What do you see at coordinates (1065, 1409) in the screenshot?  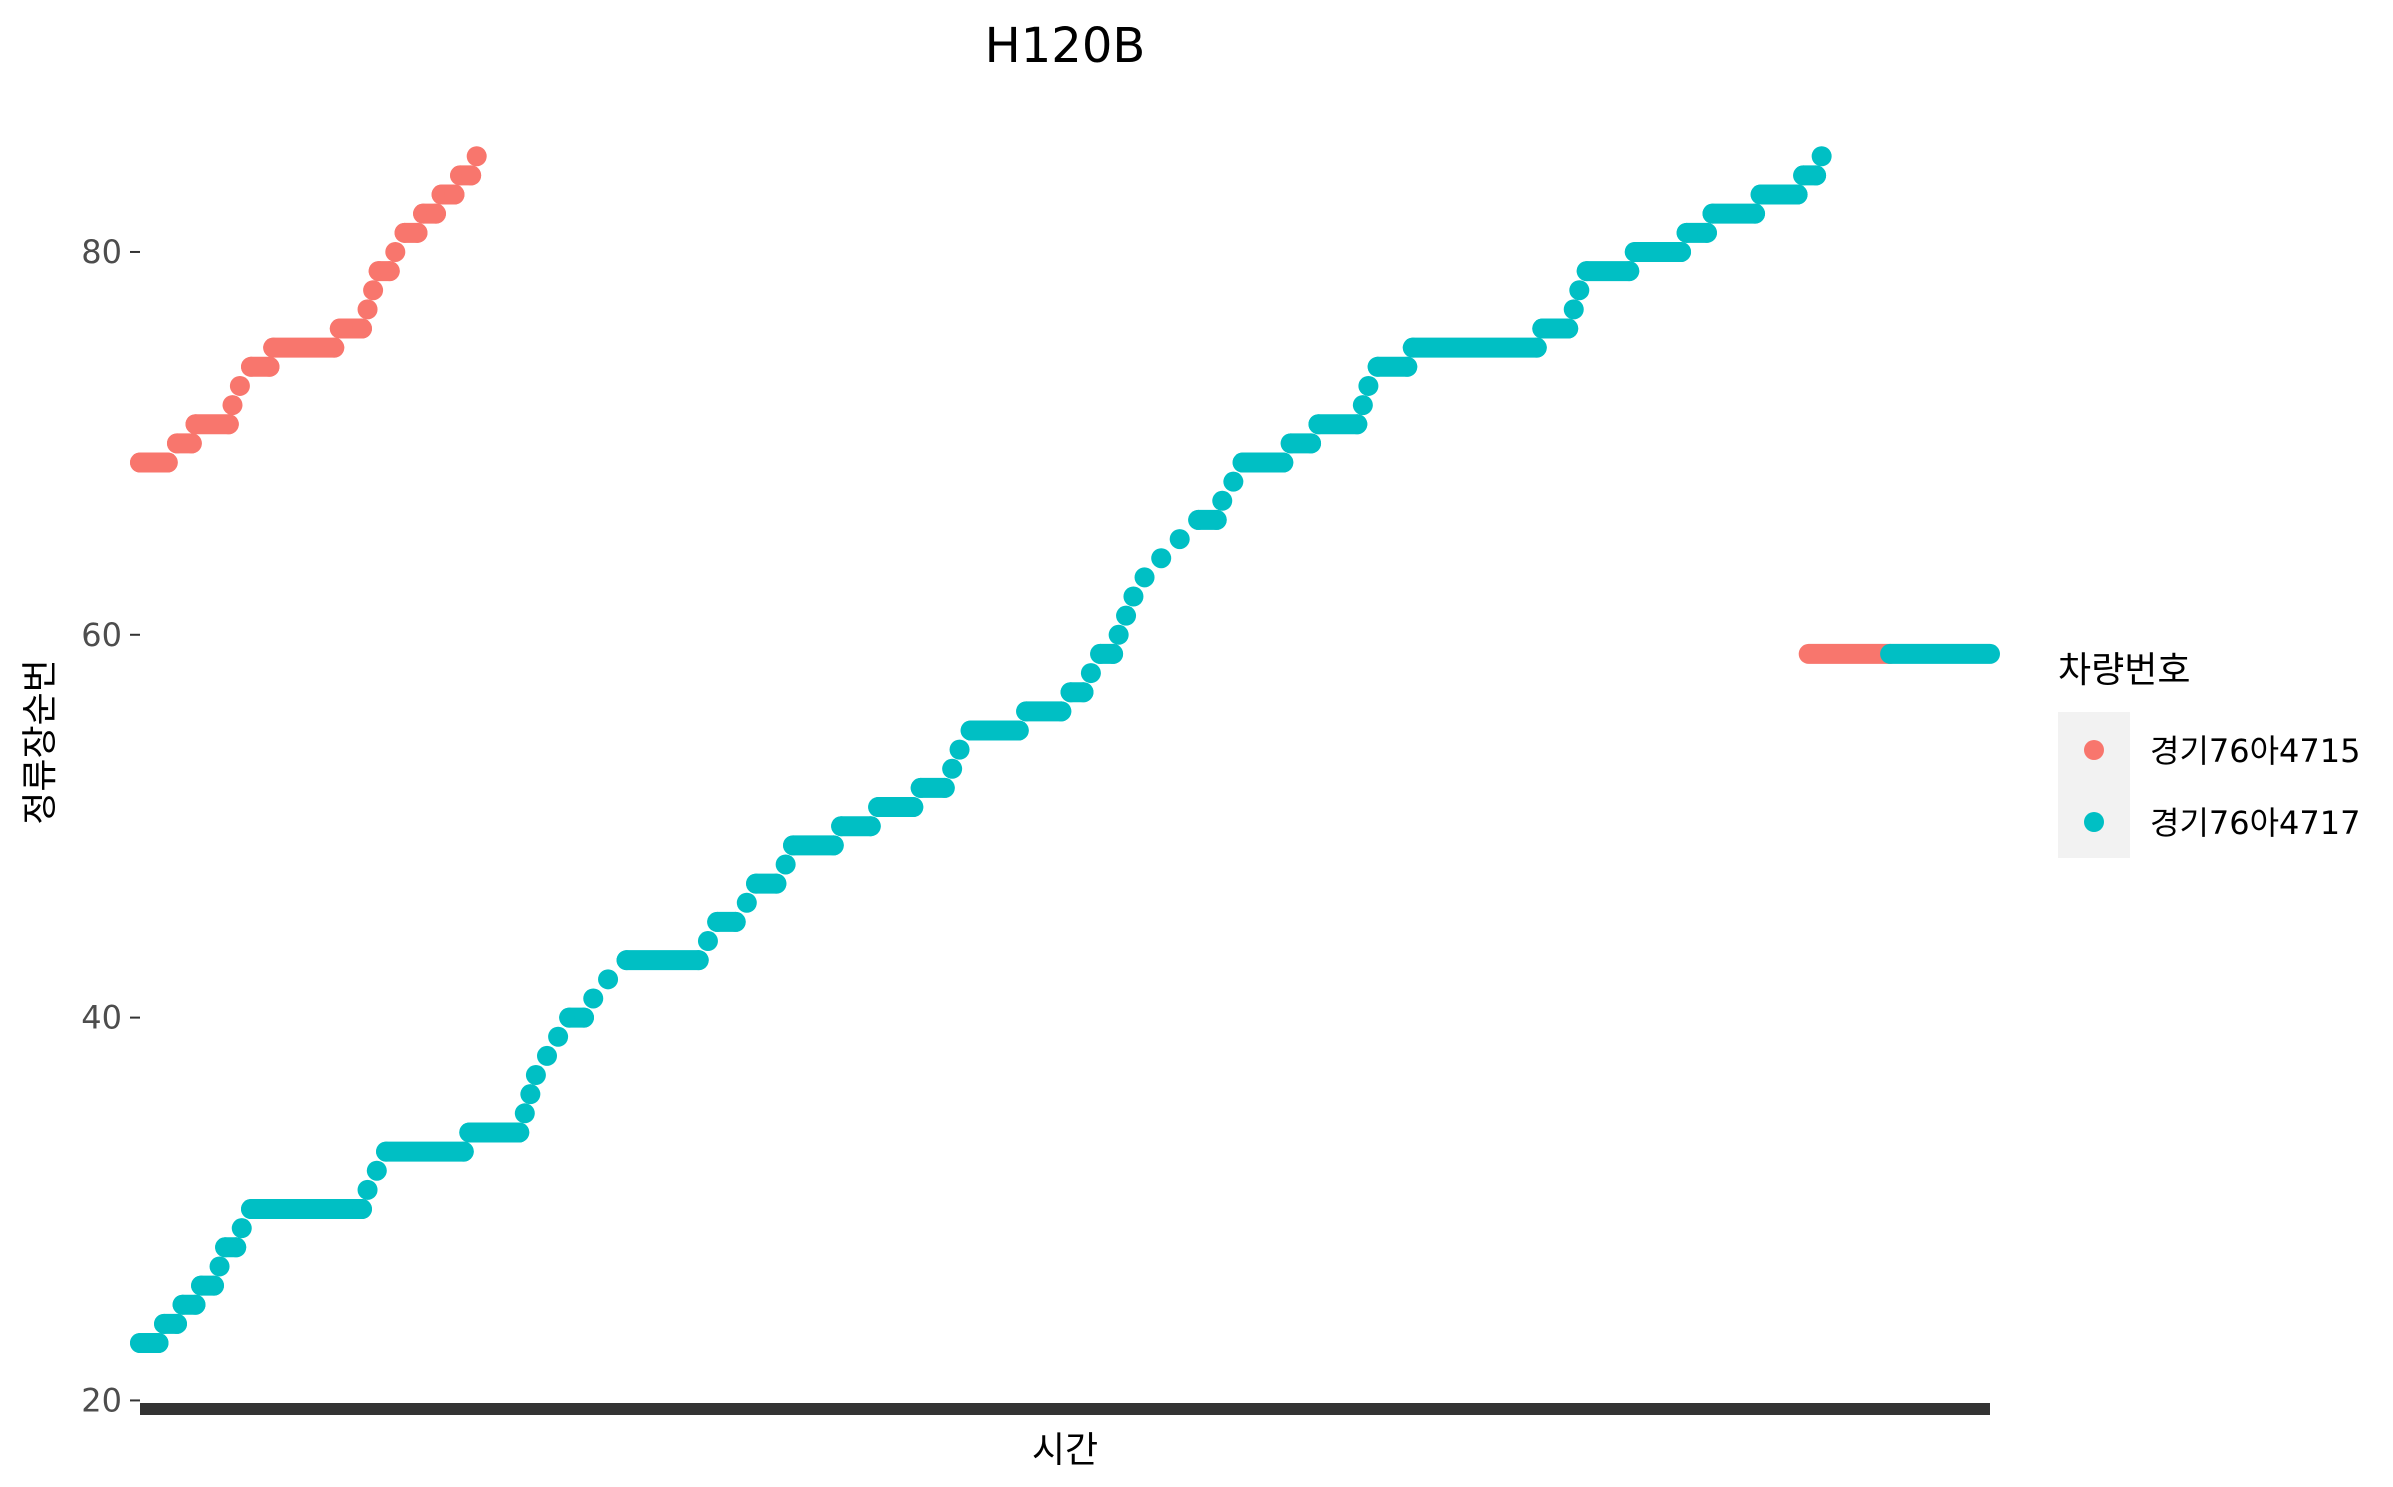 I see `x-axis-rug` at bounding box center [1065, 1409].